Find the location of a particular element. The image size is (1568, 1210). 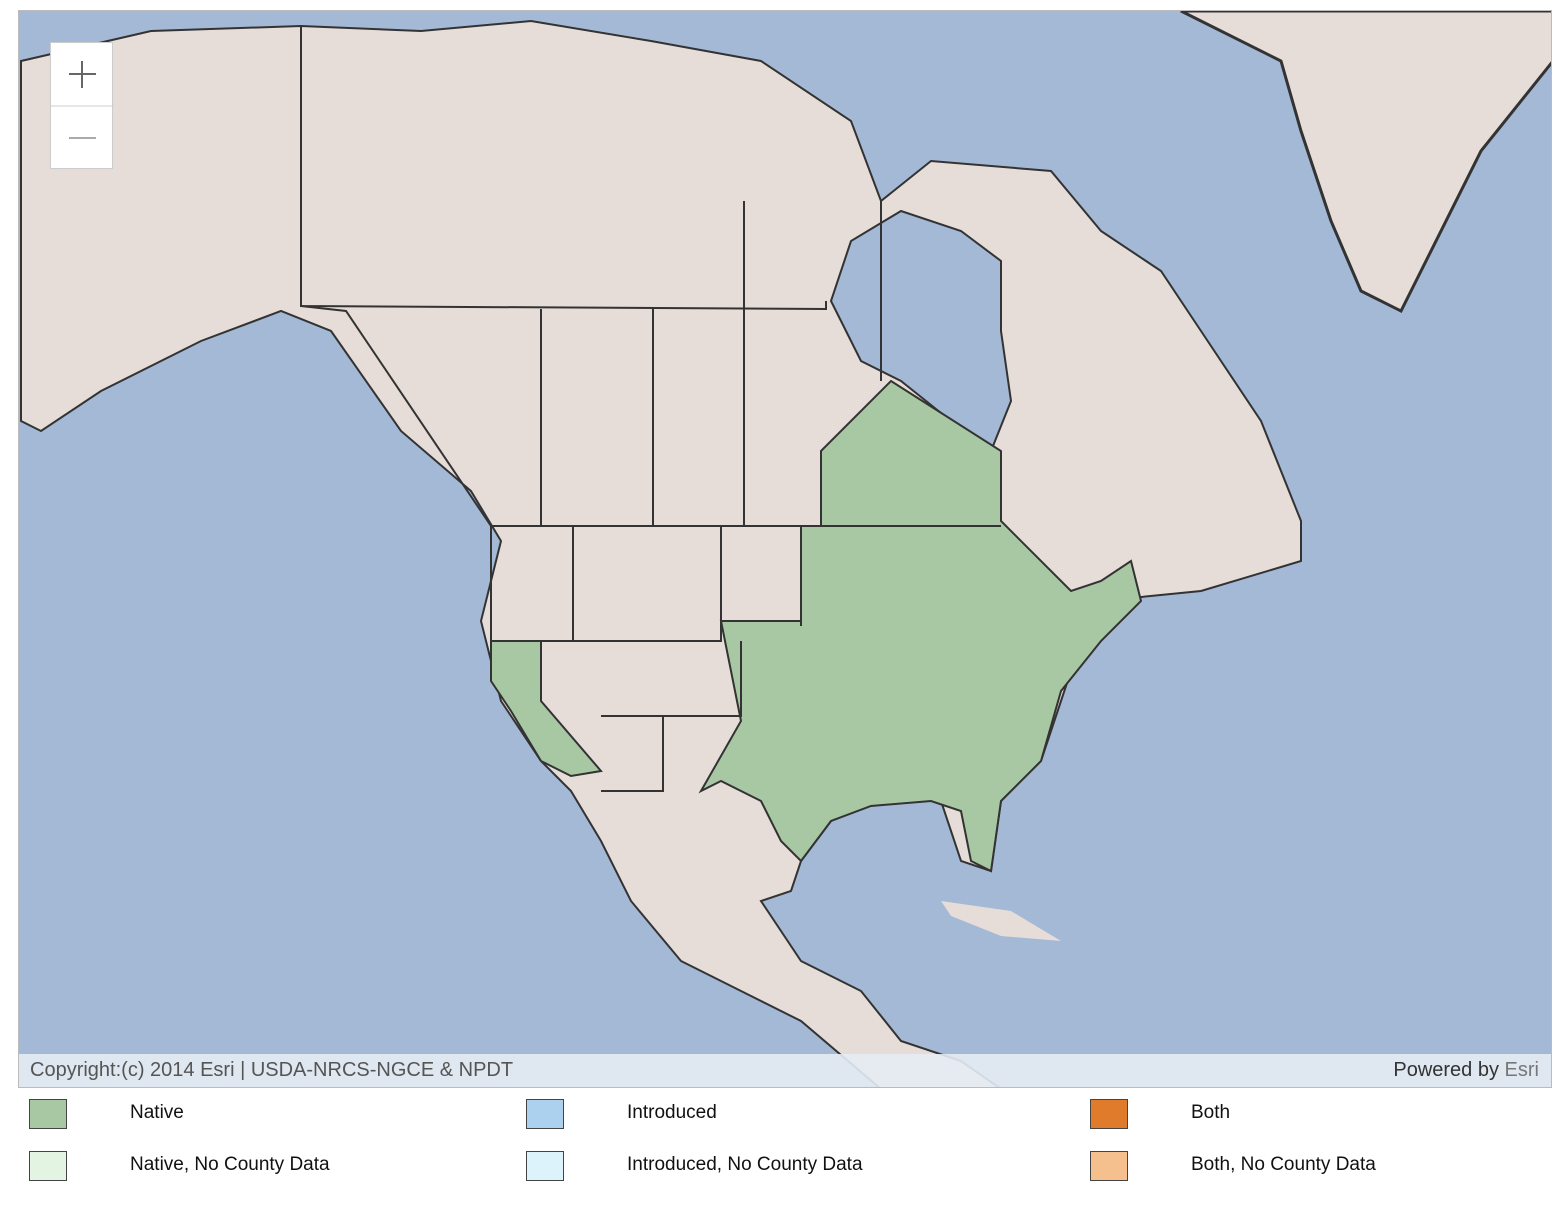

legend-label: Native, No County Data is located at coordinates (230, 1164).